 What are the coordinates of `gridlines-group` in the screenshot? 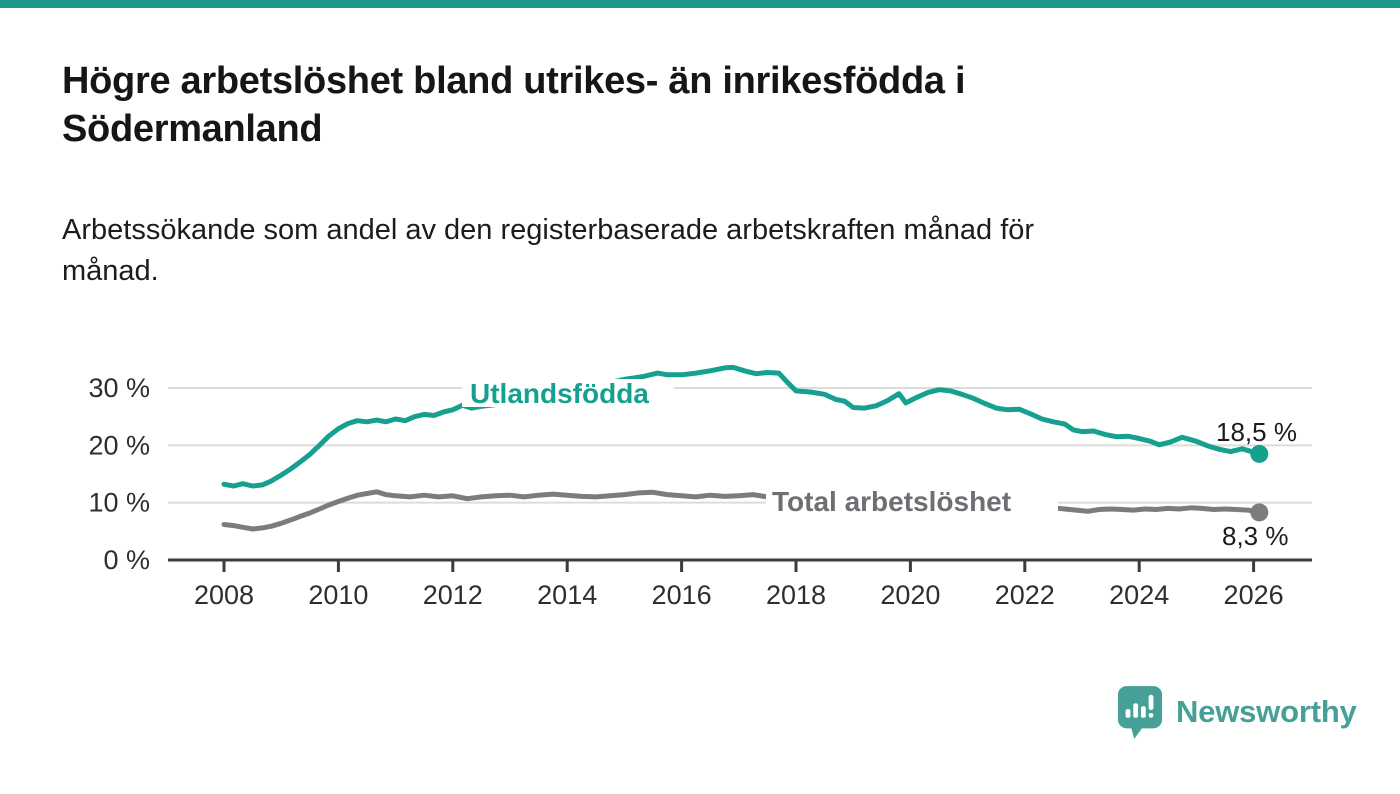 It's located at (740, 445).